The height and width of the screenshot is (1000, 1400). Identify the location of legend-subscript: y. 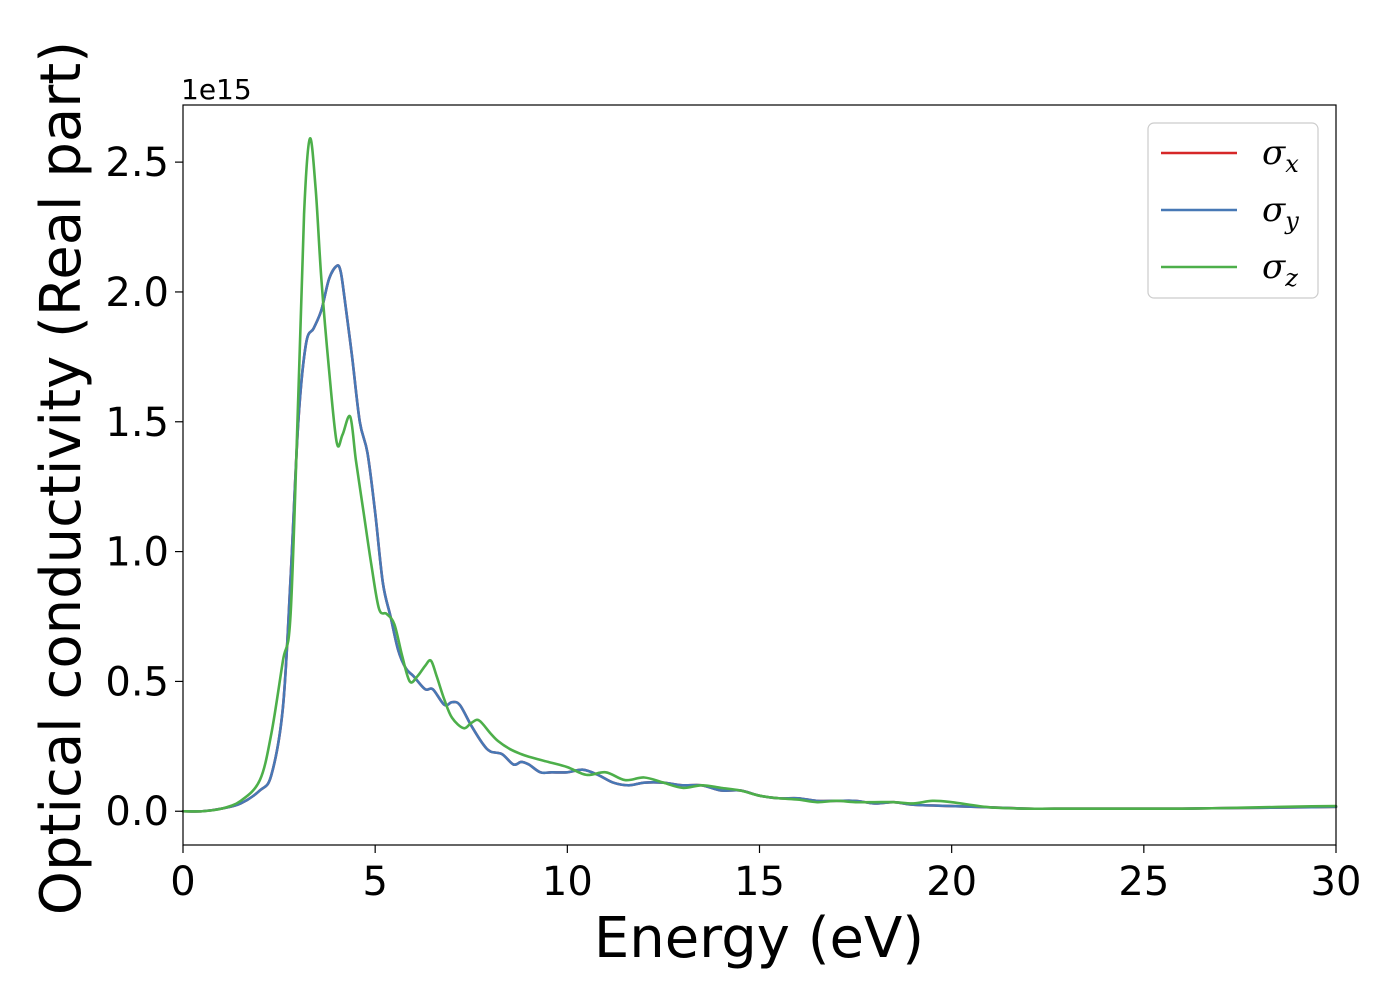
(1291, 221).